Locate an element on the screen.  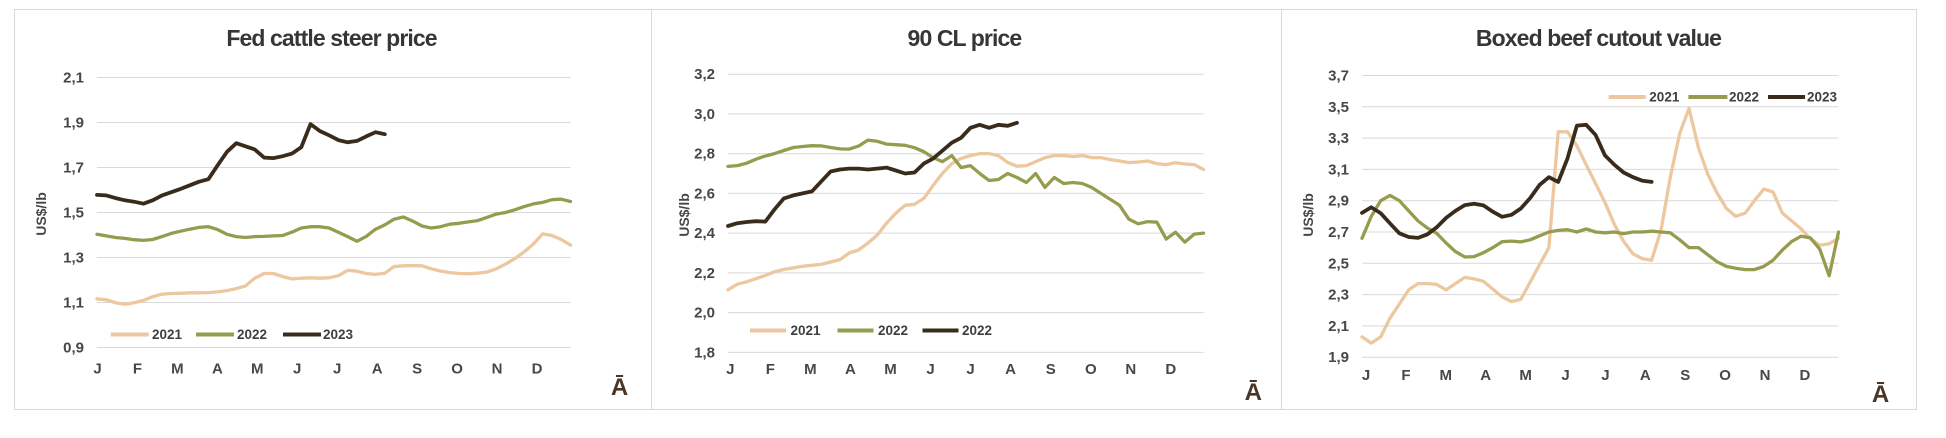
svg-text: Boxed beef cutout value is located at coordinates (1598, 38).